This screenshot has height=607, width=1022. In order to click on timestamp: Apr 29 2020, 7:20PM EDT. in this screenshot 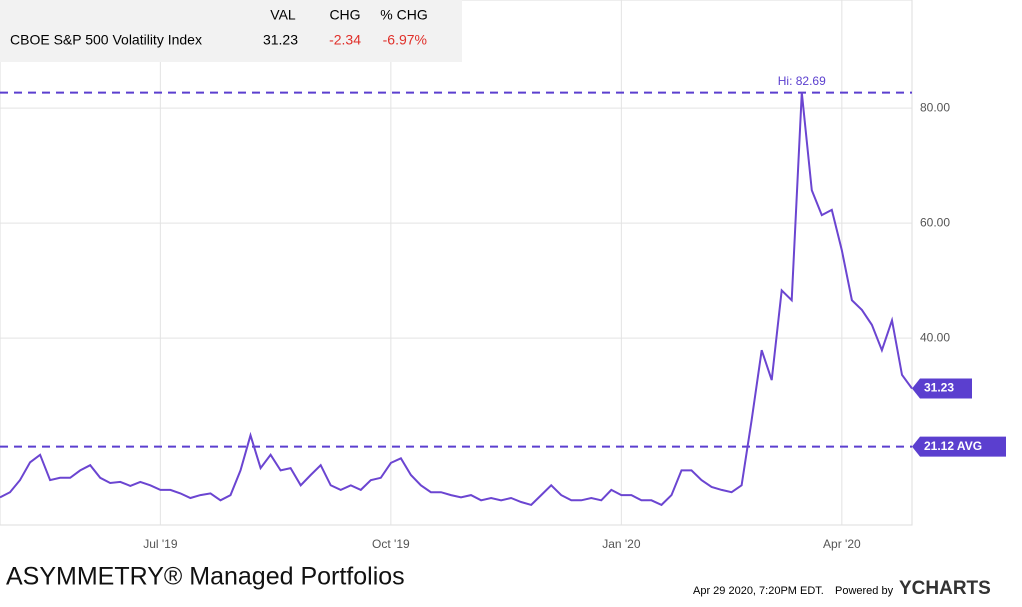, I will do `click(758, 591)`.